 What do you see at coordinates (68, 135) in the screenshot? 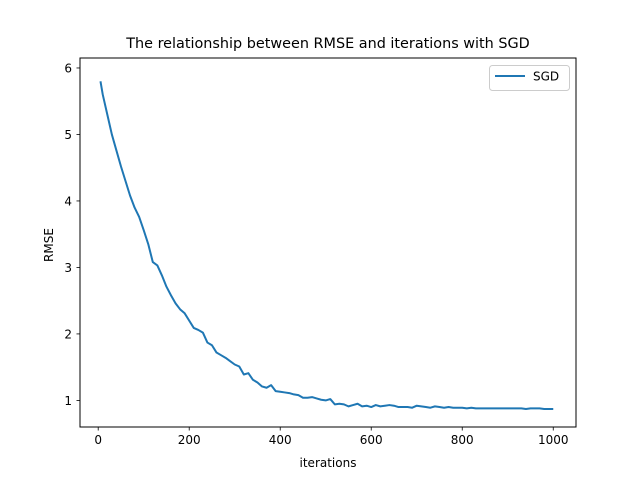
I see `y-tick-label: 5` at bounding box center [68, 135].